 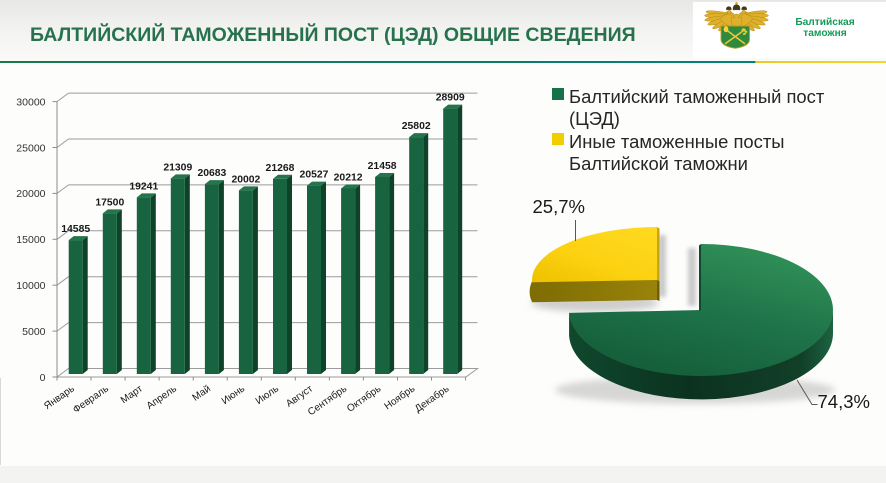 What do you see at coordinates (132, 394) in the screenshot?
I see `svg-text: Март` at bounding box center [132, 394].